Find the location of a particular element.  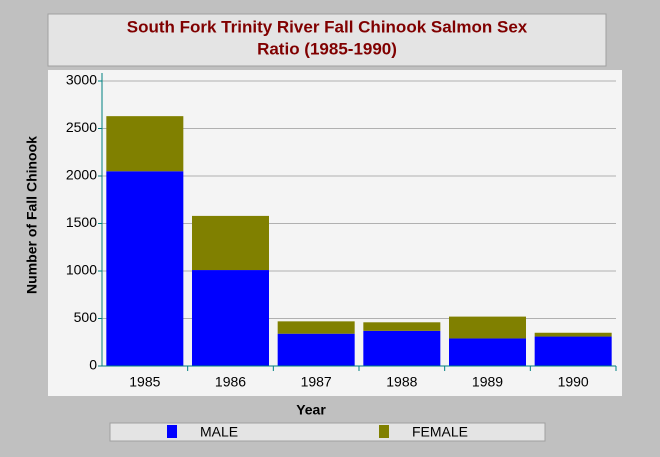

y-tick-label: 500 is located at coordinates (86, 317).